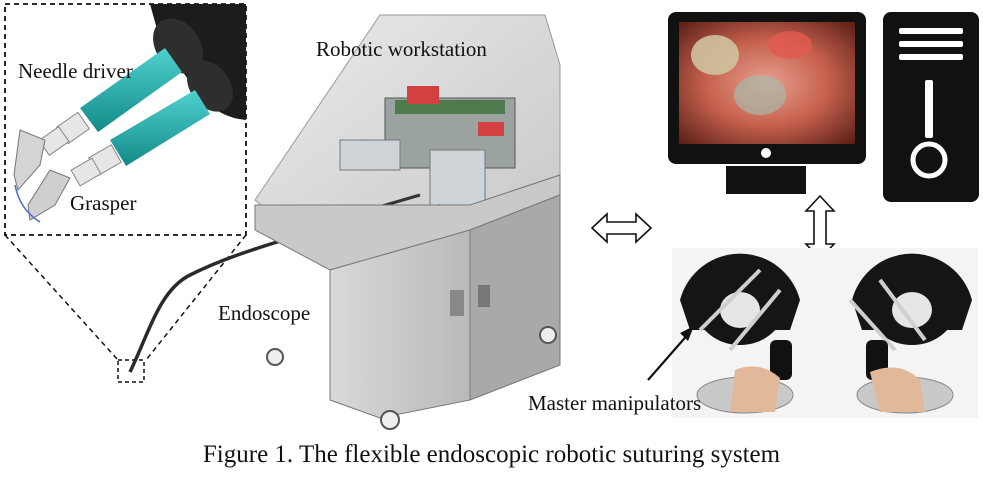 This screenshot has height=477, width=983. What do you see at coordinates (264, 313) in the screenshot?
I see `label-endoscope: Endoscope` at bounding box center [264, 313].